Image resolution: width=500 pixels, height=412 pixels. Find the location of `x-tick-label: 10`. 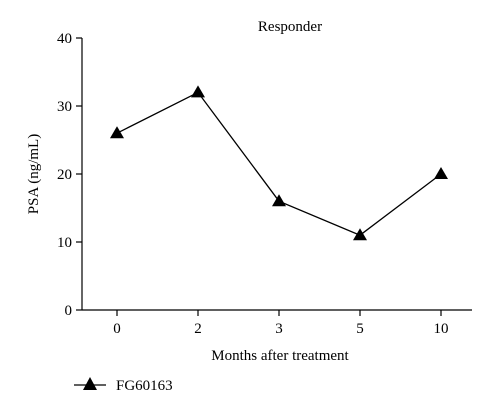

x-tick-label: 10 is located at coordinates (441, 329).